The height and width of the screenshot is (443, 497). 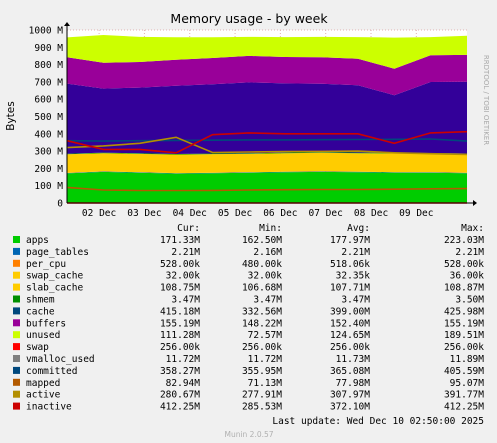 What do you see at coordinates (54, 276) in the screenshot?
I see `legend-name: swap_cache` at bounding box center [54, 276].